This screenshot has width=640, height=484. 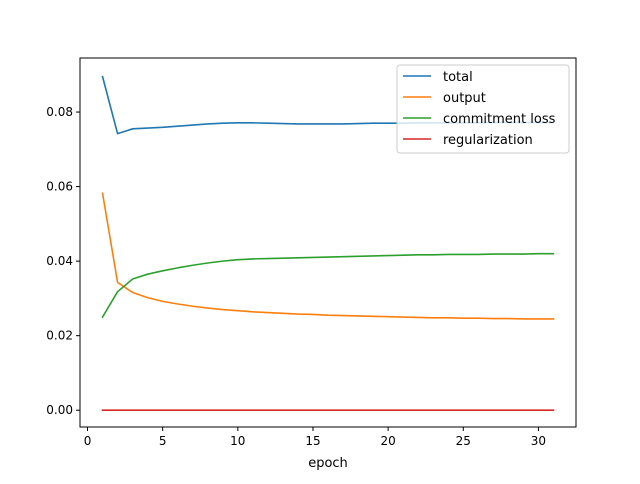 What do you see at coordinates (88, 441) in the screenshot?
I see `x-tick-label: 0` at bounding box center [88, 441].